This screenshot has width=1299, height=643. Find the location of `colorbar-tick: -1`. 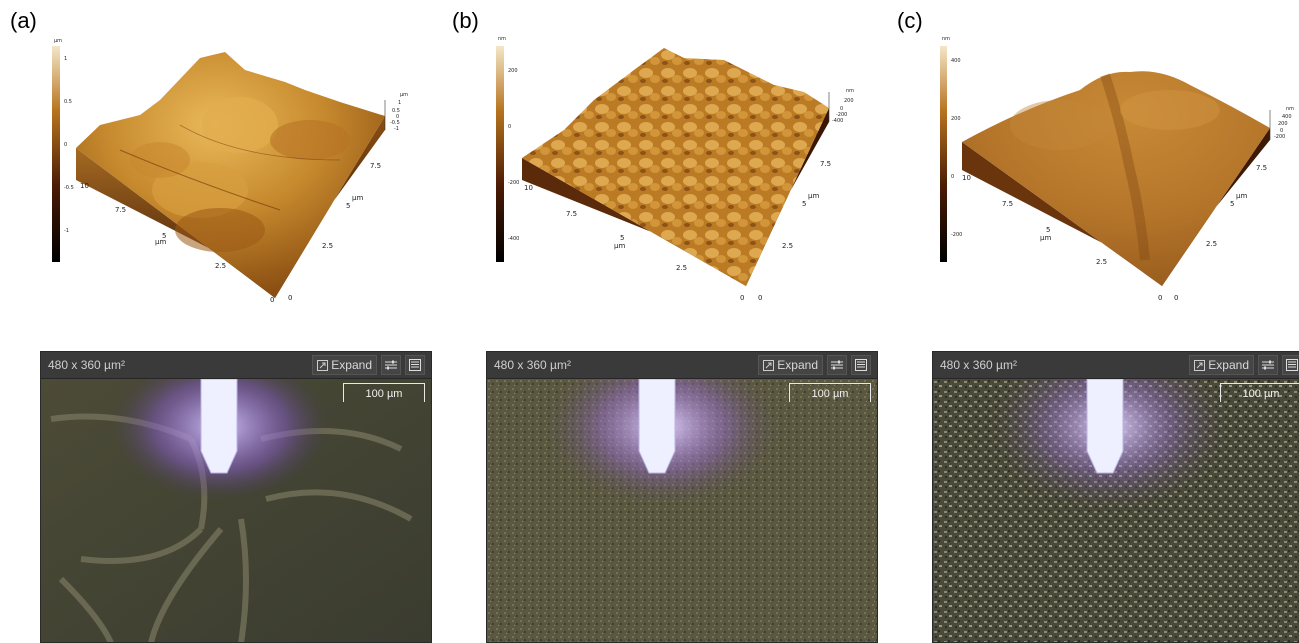

colorbar-tick: -1 is located at coordinates (66, 231).